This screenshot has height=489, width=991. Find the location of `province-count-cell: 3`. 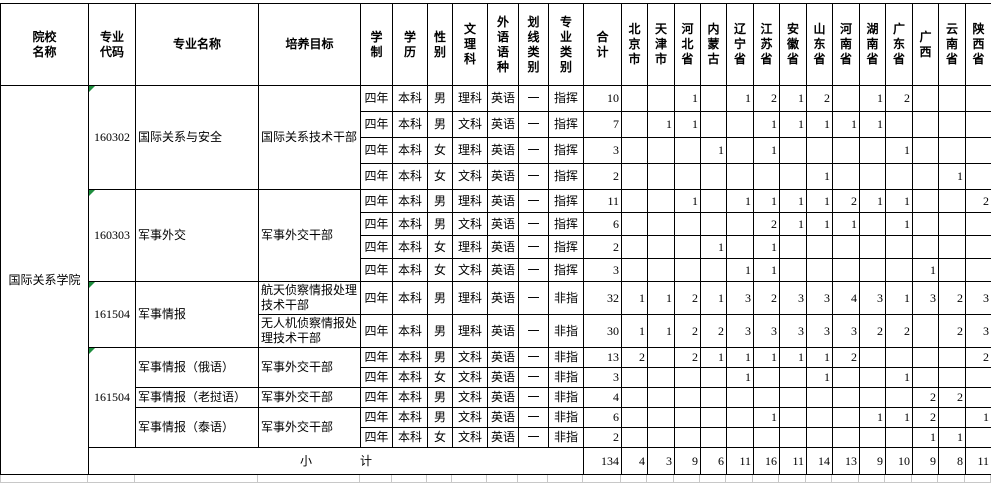

province-count-cell: 3 is located at coordinates (819, 298).